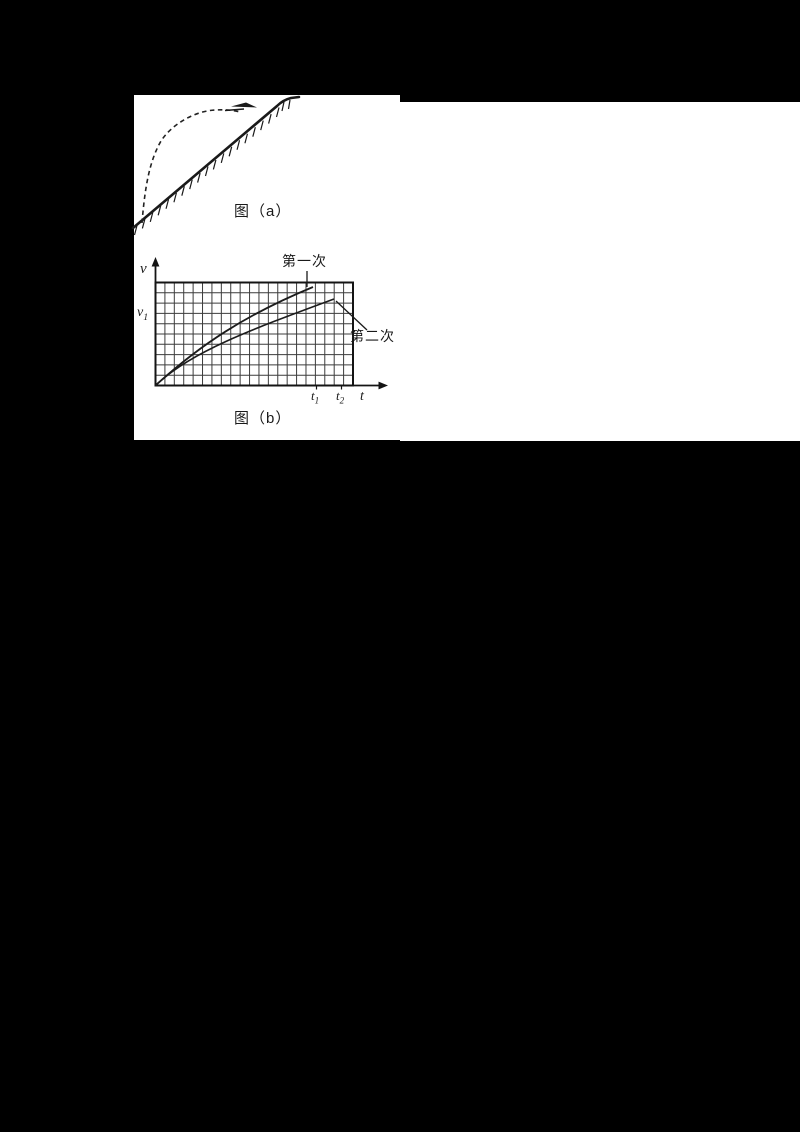 The width and height of the screenshot is (800, 1132). I want to click on figure-b-drawing, so click(269, 323).